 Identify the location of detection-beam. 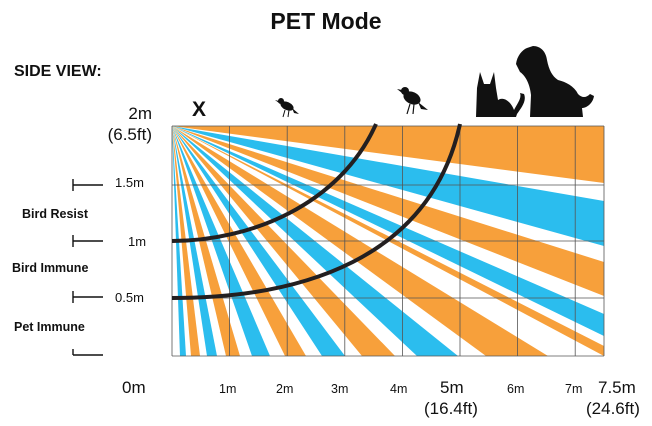
(388, 154).